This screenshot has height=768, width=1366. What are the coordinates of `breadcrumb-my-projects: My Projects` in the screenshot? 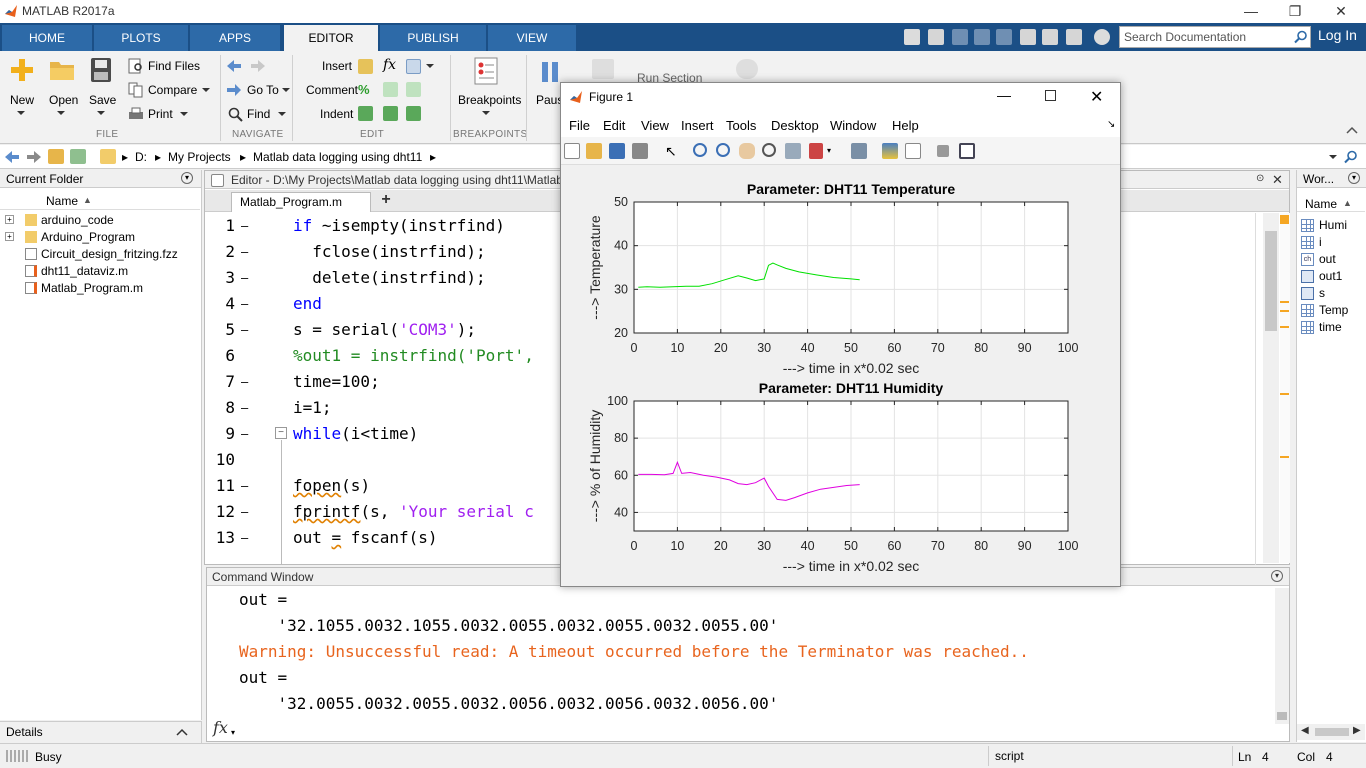 It's located at (199, 157).